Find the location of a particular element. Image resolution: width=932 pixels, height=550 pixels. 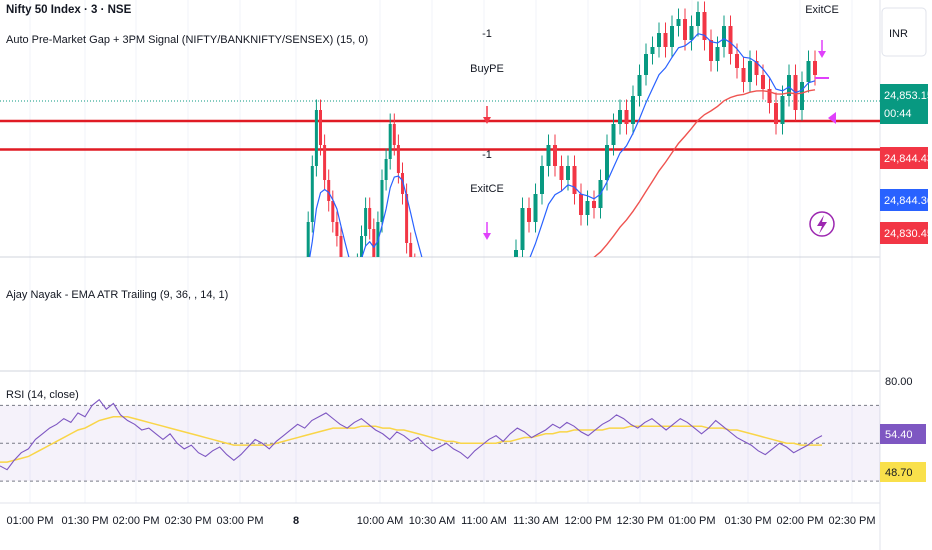

ema-line-fast is located at coordinates (672, 144).